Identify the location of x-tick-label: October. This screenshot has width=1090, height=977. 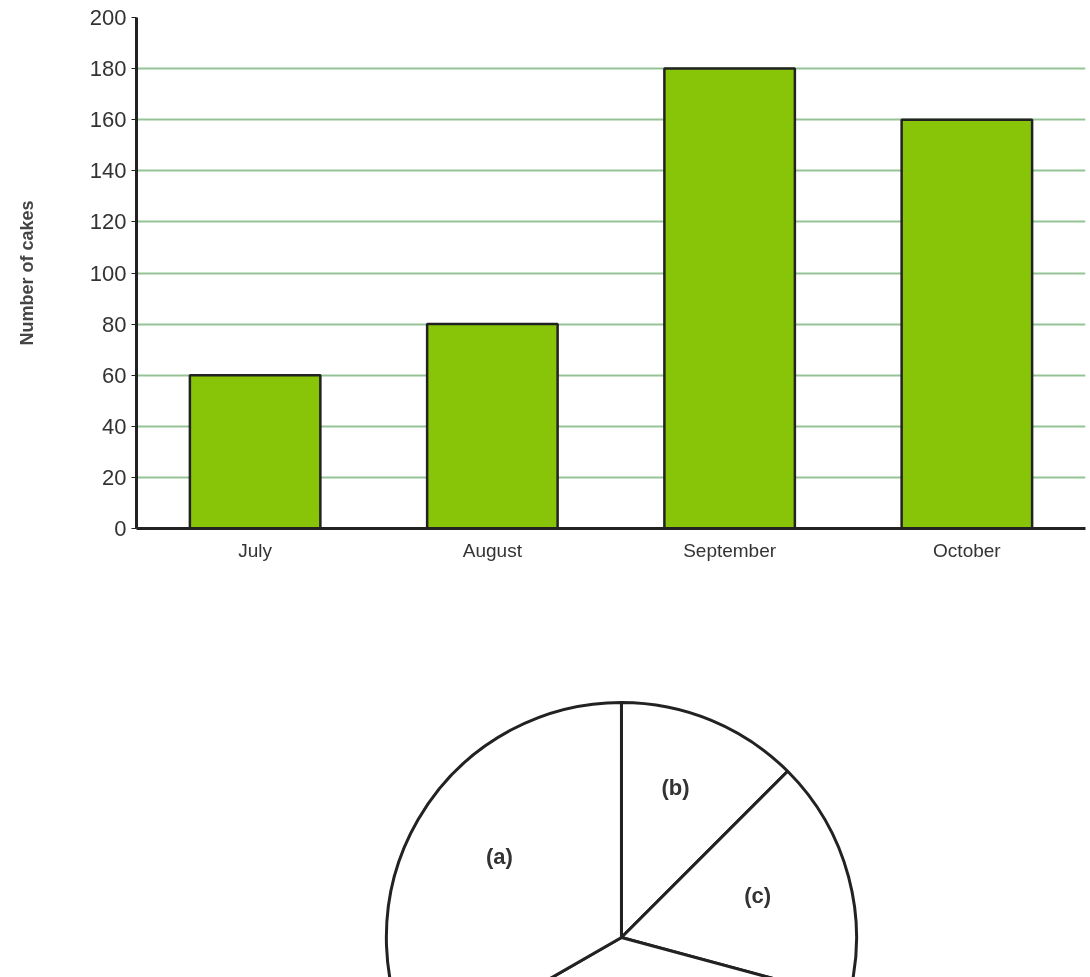
(967, 550).